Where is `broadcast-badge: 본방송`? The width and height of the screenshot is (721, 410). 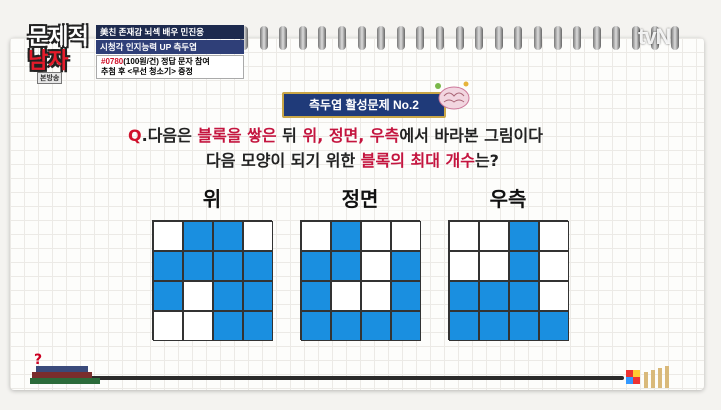 broadcast-badge: 본방송 is located at coordinates (50, 78).